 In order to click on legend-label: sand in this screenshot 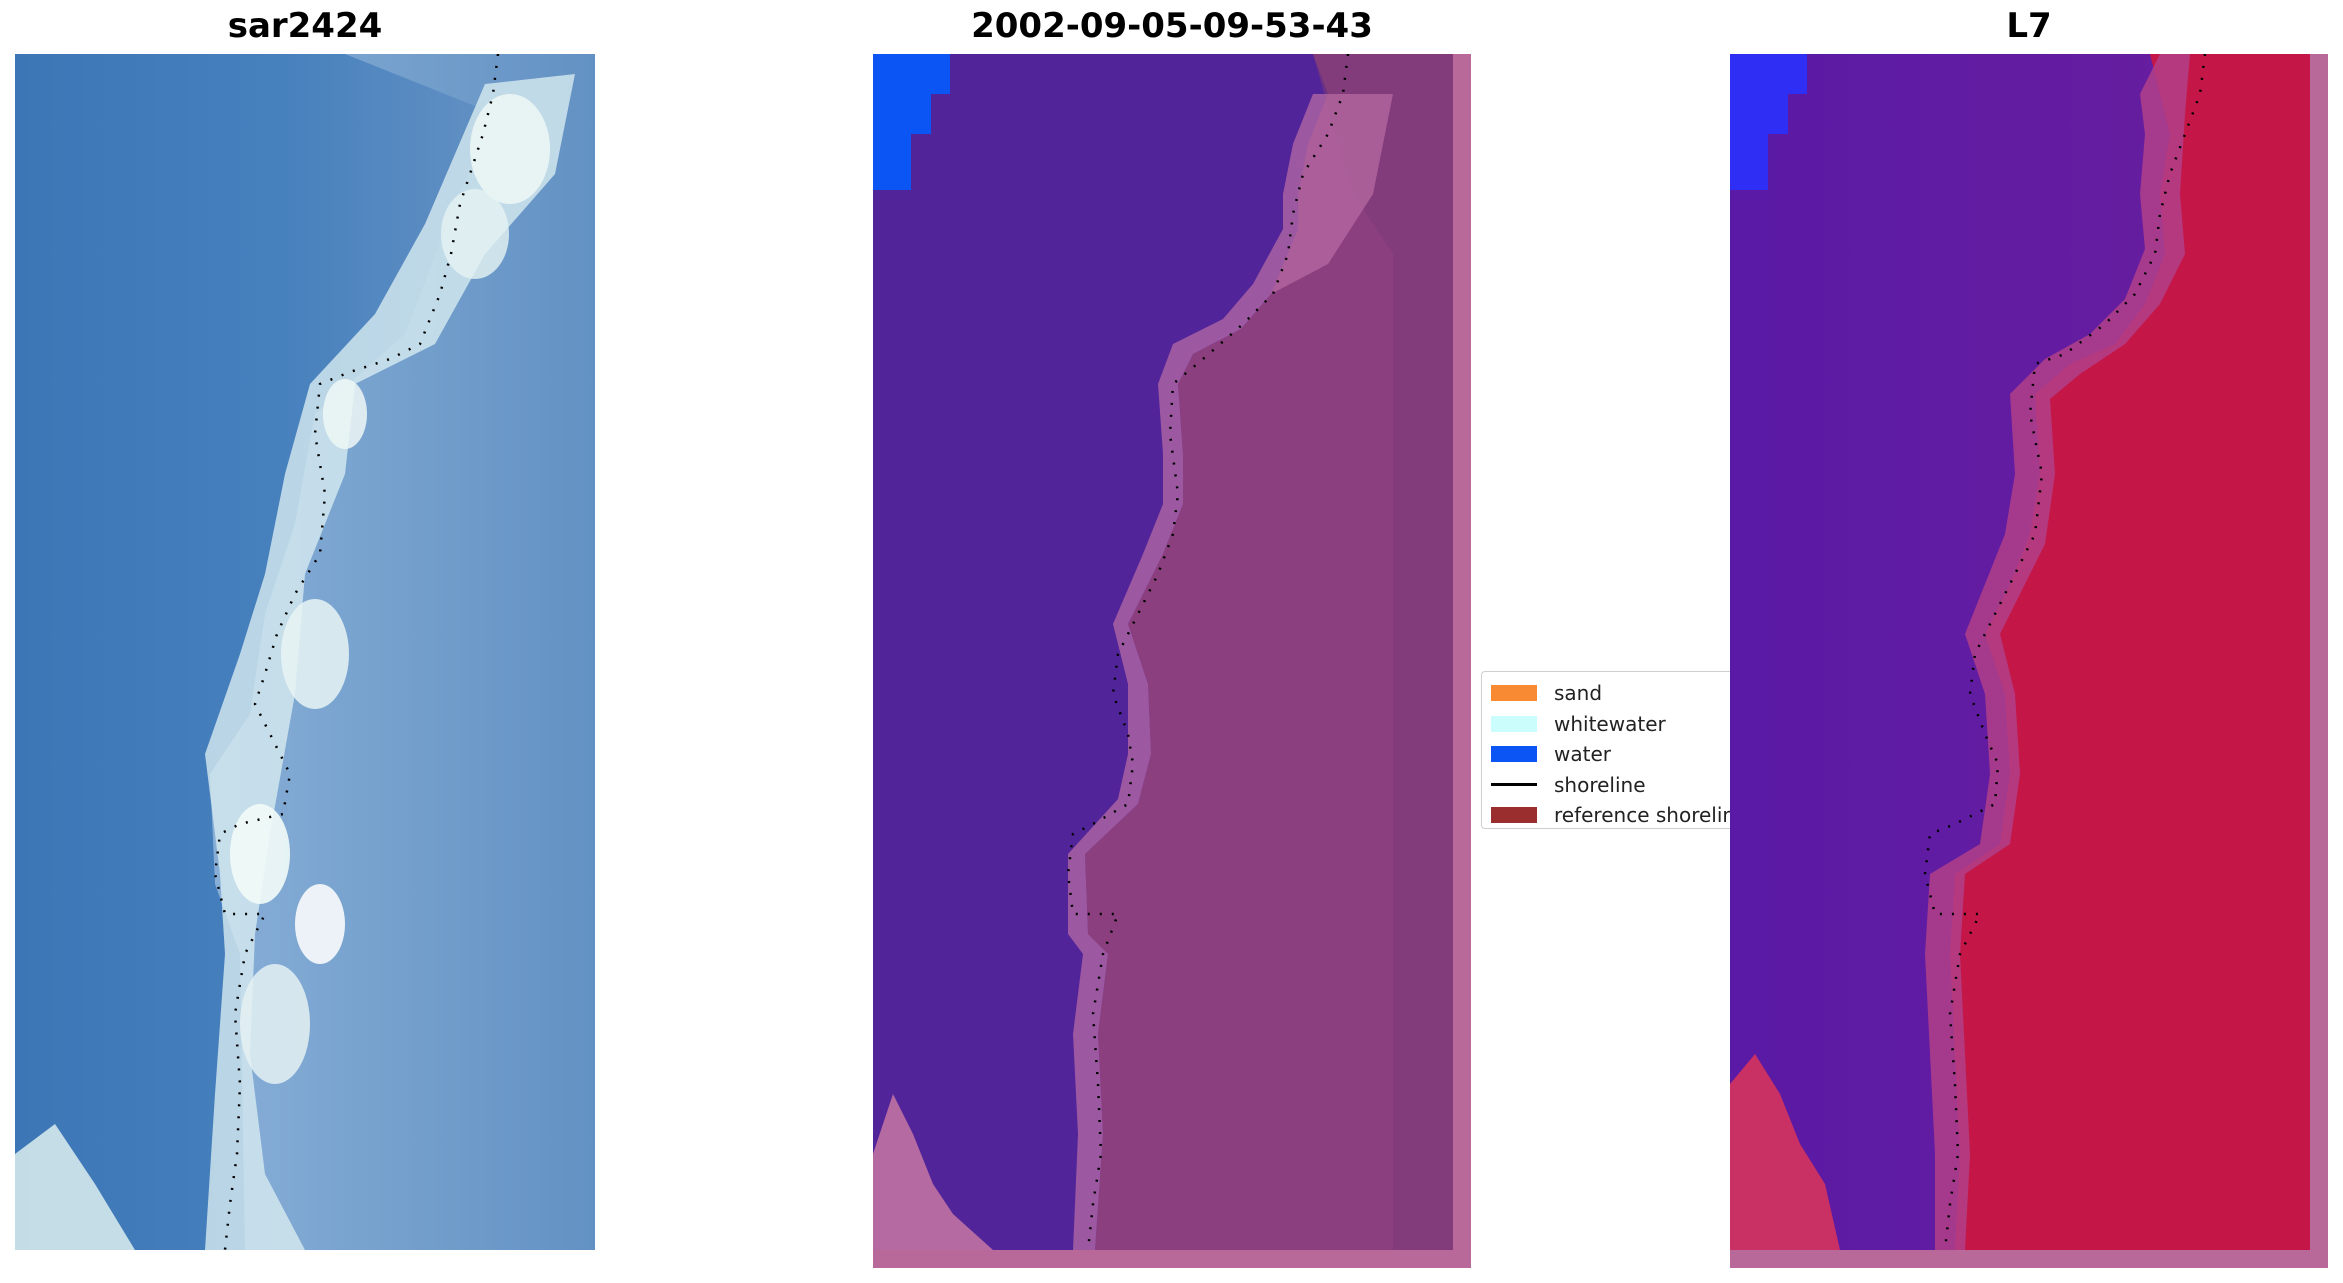, I will do `click(1578, 693)`.